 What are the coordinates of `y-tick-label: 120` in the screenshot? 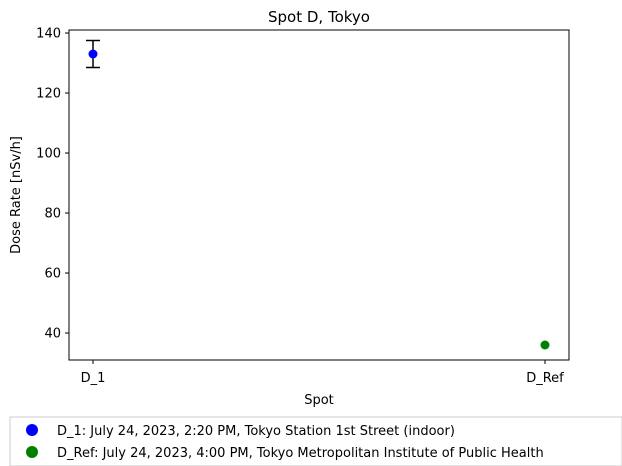 It's located at (48, 94).